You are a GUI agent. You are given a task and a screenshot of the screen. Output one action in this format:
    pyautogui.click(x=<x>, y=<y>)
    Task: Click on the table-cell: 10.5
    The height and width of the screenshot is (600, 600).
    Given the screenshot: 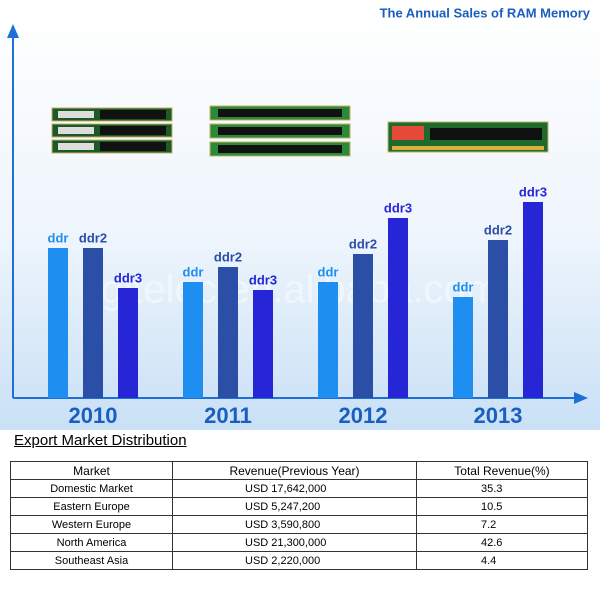 What is the action you would take?
    pyautogui.click(x=502, y=506)
    